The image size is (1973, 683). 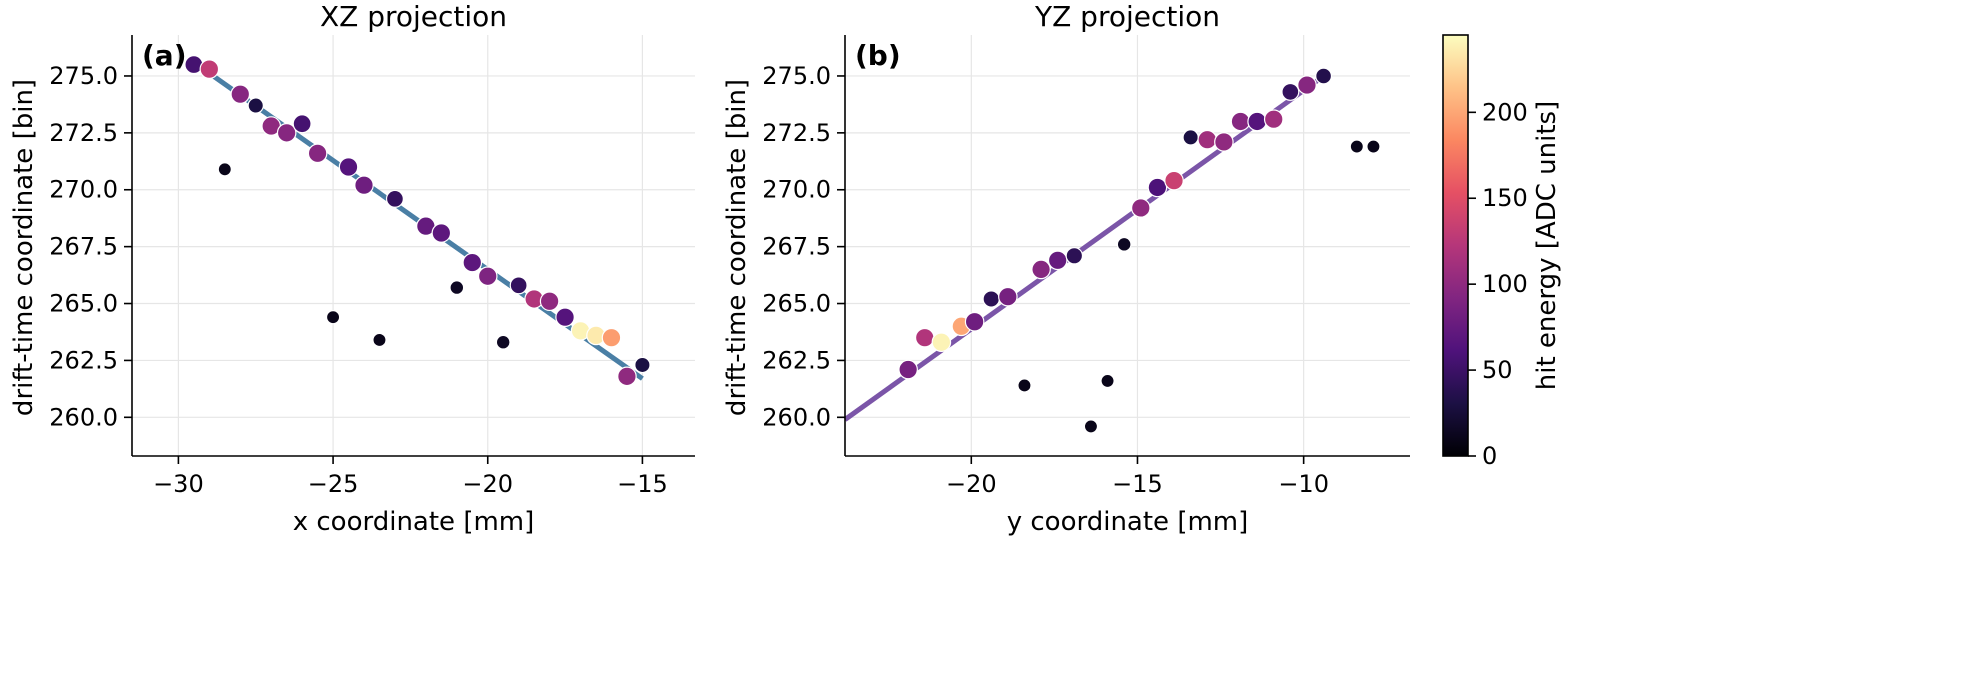 I want to click on points-xz, so click(x=417, y=221).